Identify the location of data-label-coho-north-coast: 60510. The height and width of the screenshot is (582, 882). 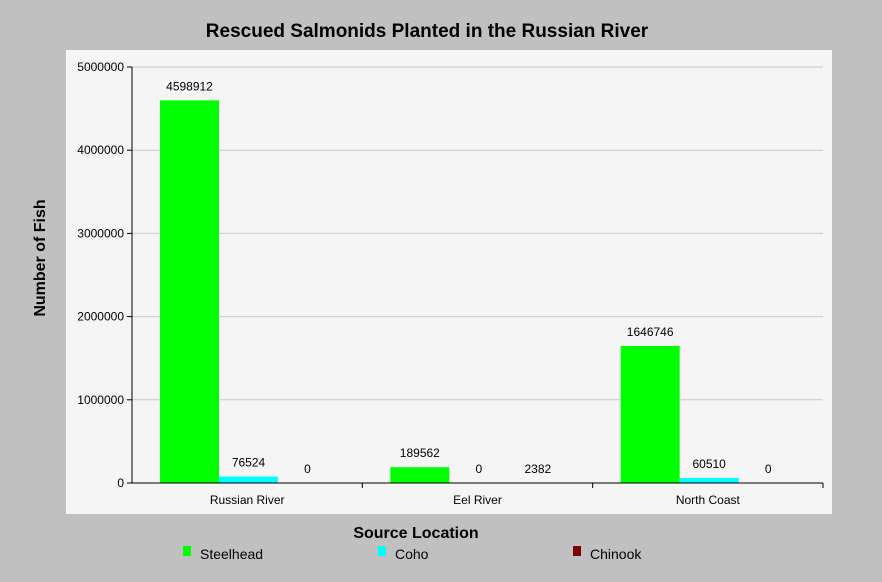
(709, 464).